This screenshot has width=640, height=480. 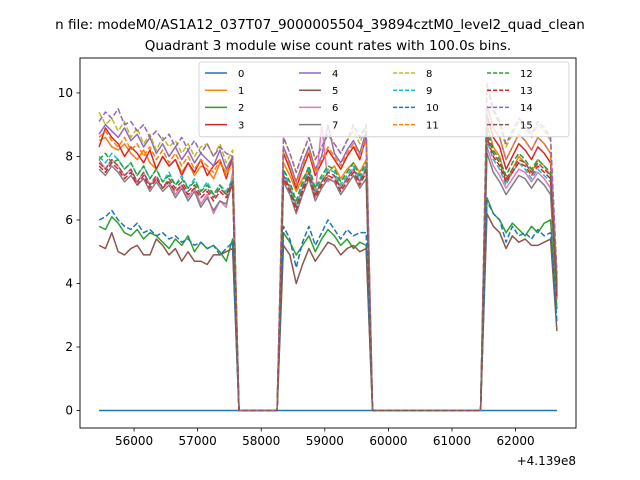 I want to click on x-tick-label: 60000, so click(x=388, y=441).